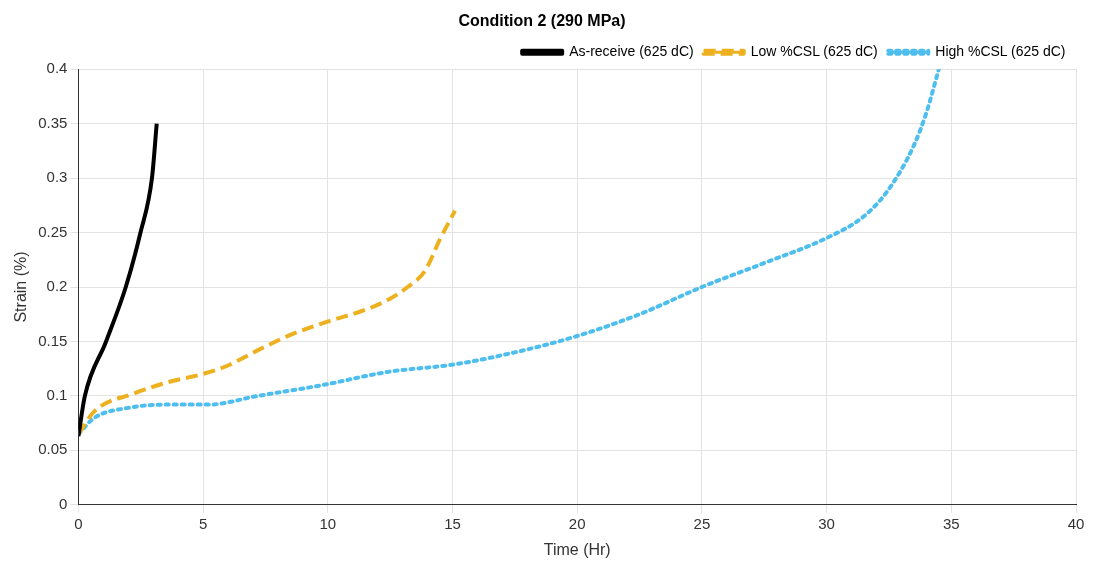 This screenshot has height=572, width=1104. What do you see at coordinates (951, 523) in the screenshot?
I see `x-tick-label: 35` at bounding box center [951, 523].